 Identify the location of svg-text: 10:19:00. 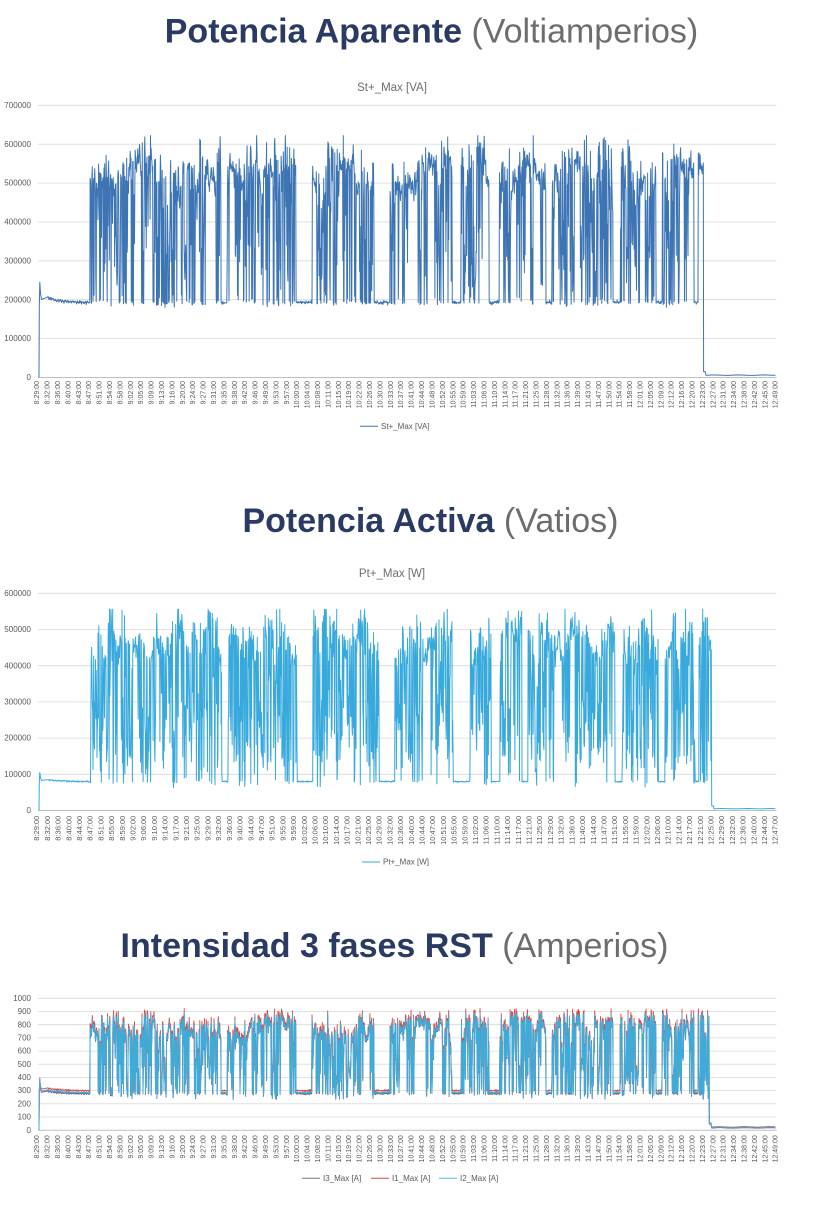
(349, 394).